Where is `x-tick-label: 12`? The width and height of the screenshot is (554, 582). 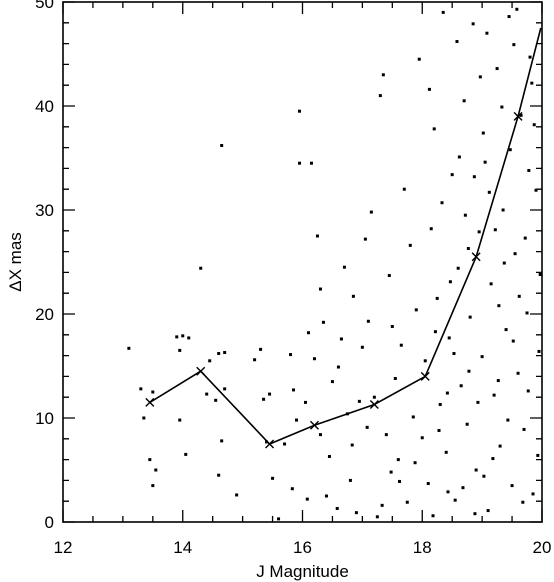 x-tick-label: 12 is located at coordinates (63, 547).